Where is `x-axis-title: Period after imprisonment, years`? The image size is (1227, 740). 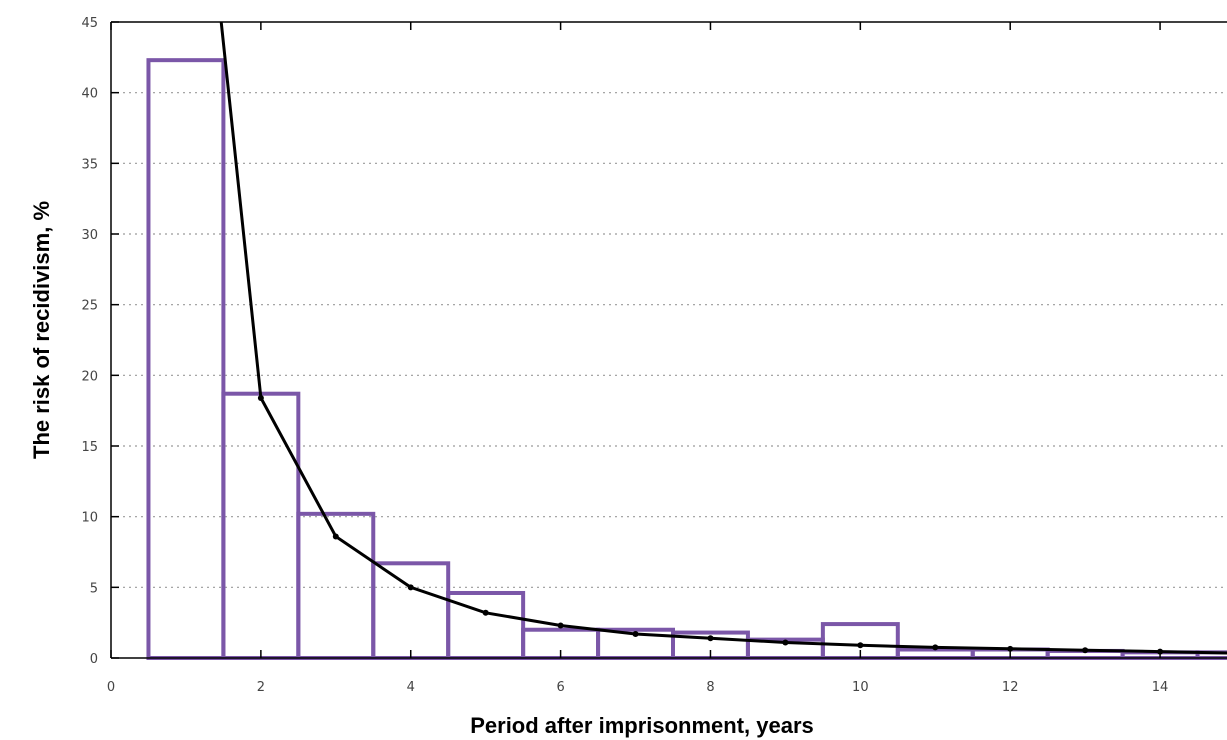 x-axis-title: Period after imprisonment, years is located at coordinates (642, 725).